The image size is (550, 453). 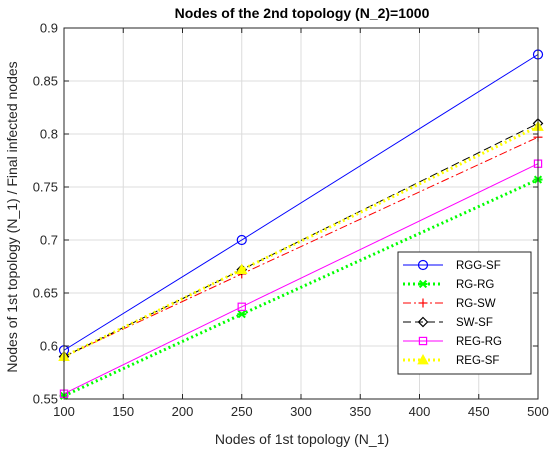 What do you see at coordinates (449, 304) in the screenshot?
I see `legend-item: RG-SW` at bounding box center [449, 304].